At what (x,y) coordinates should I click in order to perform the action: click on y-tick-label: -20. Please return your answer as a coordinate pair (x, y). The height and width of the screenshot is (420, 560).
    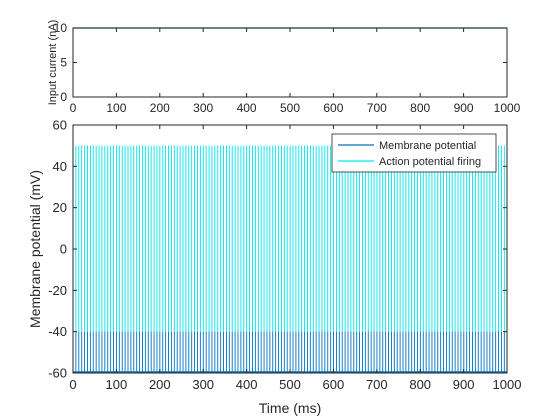
    Looking at the image, I should click on (57, 290).